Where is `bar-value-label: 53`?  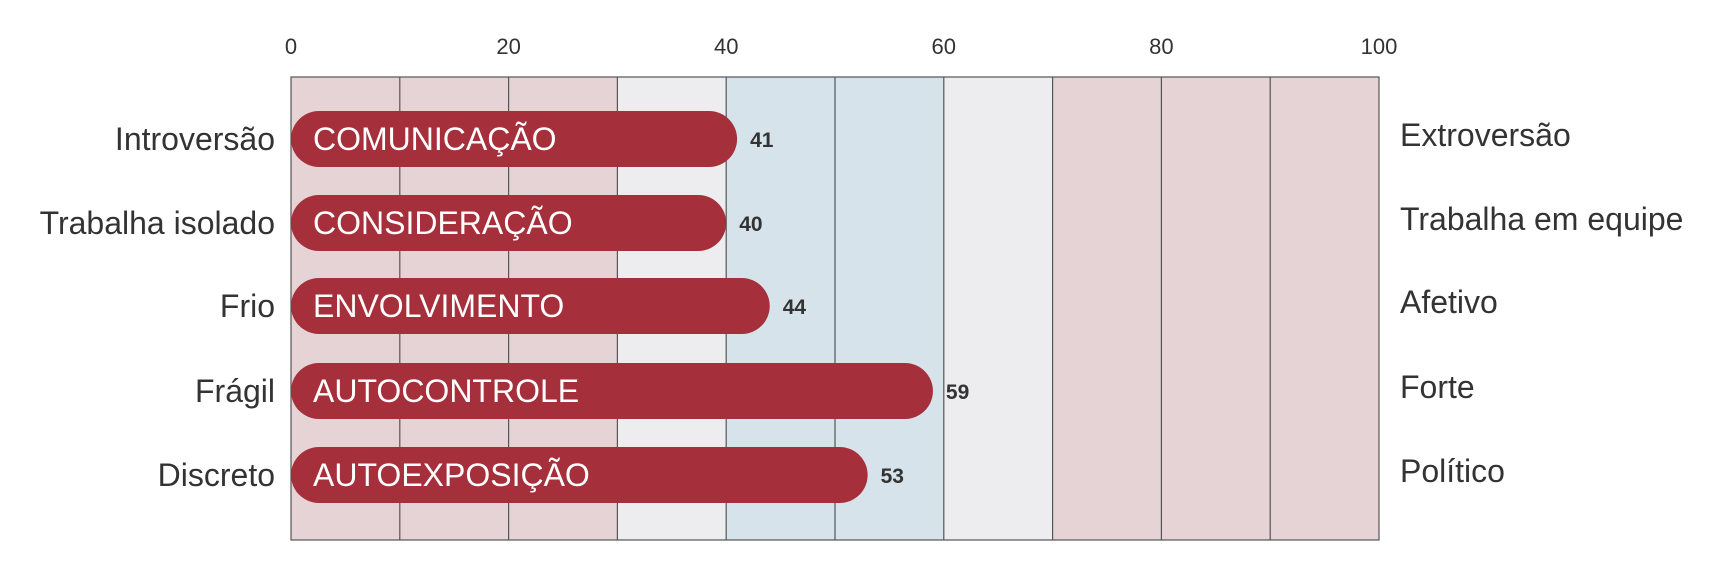
bar-value-label: 53 is located at coordinates (892, 476).